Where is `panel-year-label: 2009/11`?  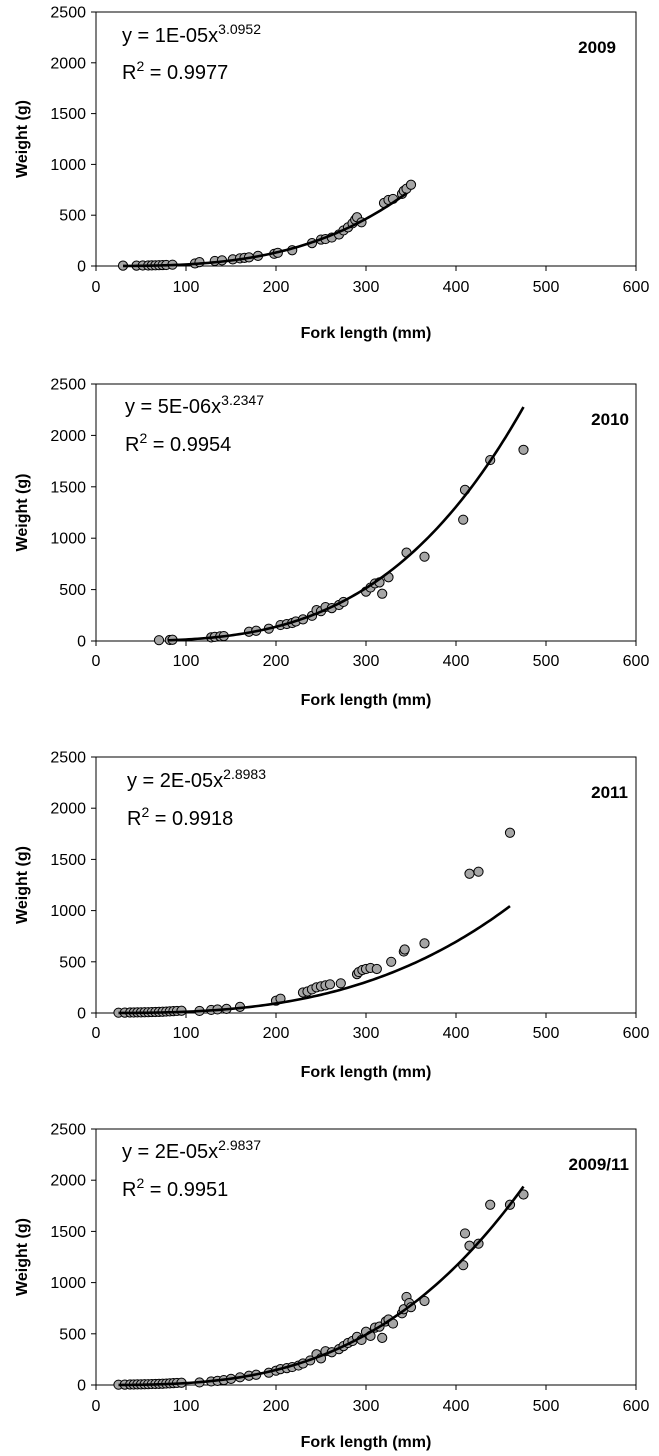 panel-year-label: 2009/11 is located at coordinates (598, 1164).